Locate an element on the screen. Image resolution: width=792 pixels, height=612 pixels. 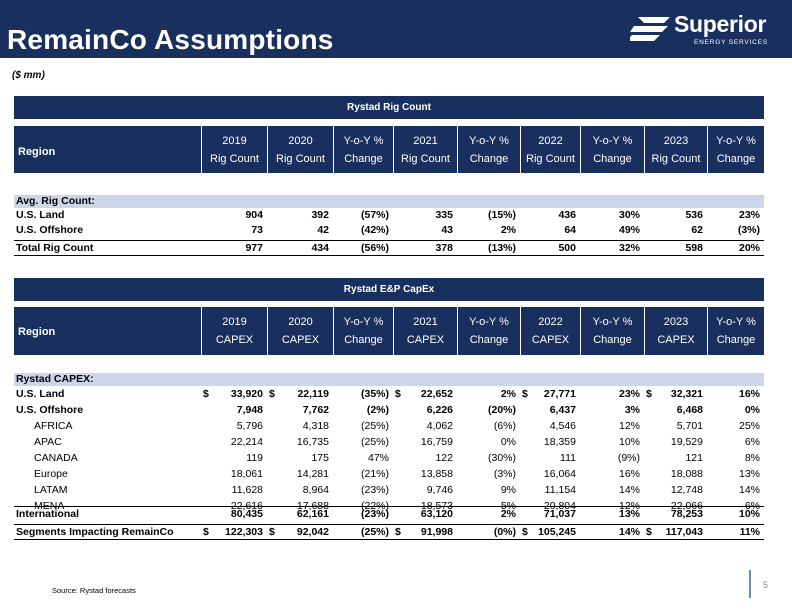
table-cell: 9% is located at coordinates (508, 490).